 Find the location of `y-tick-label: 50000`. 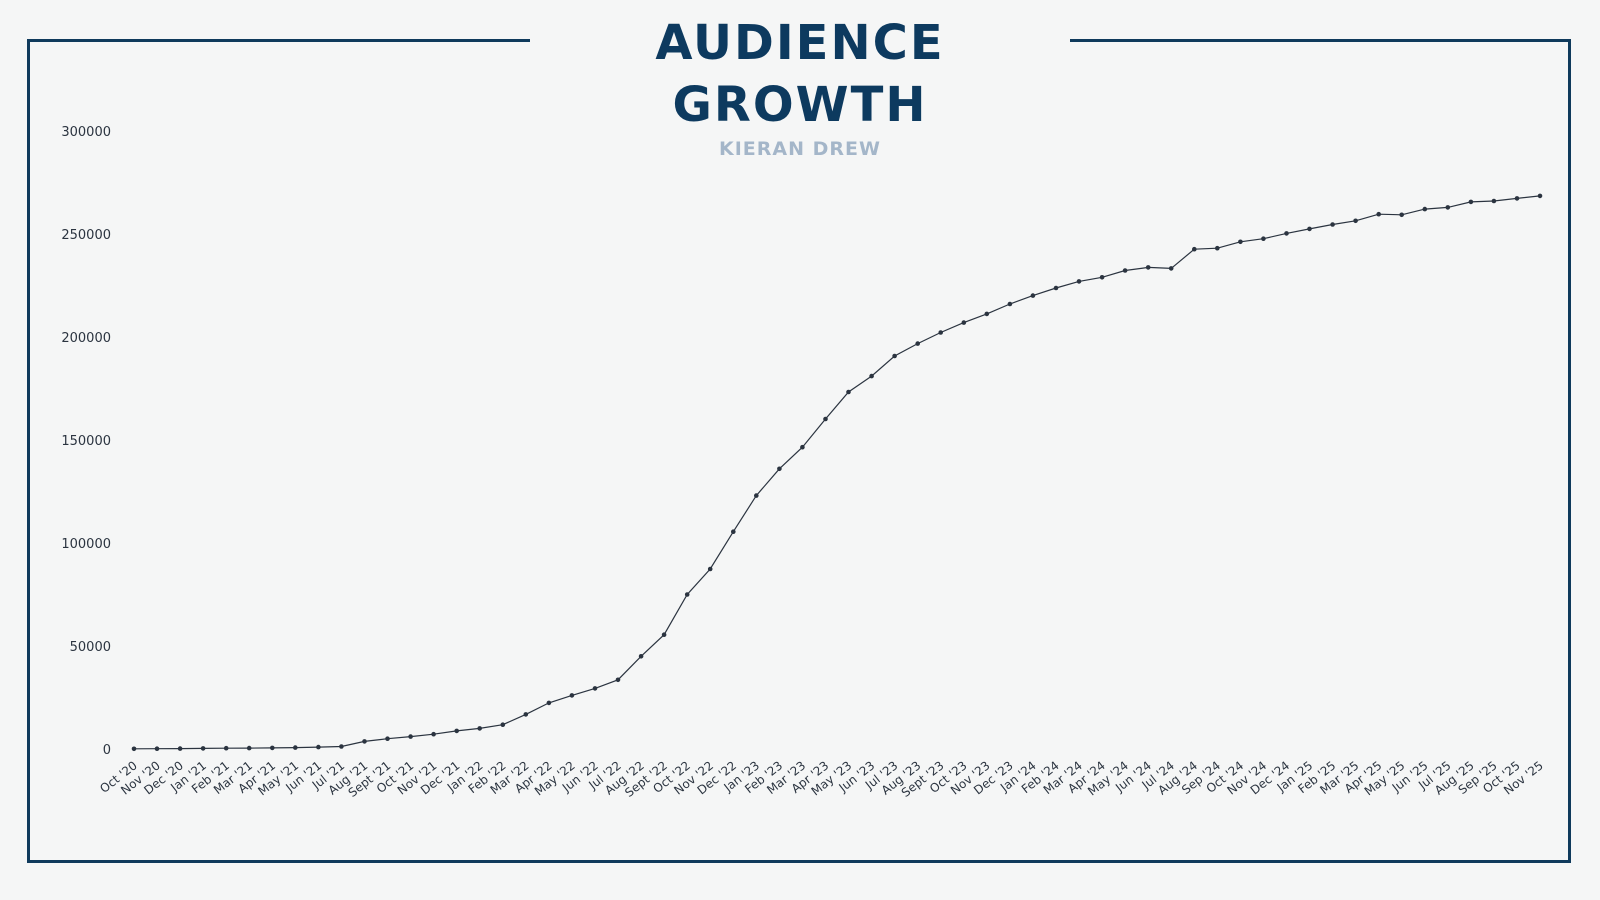

y-tick-label: 50000 is located at coordinates (90, 647).